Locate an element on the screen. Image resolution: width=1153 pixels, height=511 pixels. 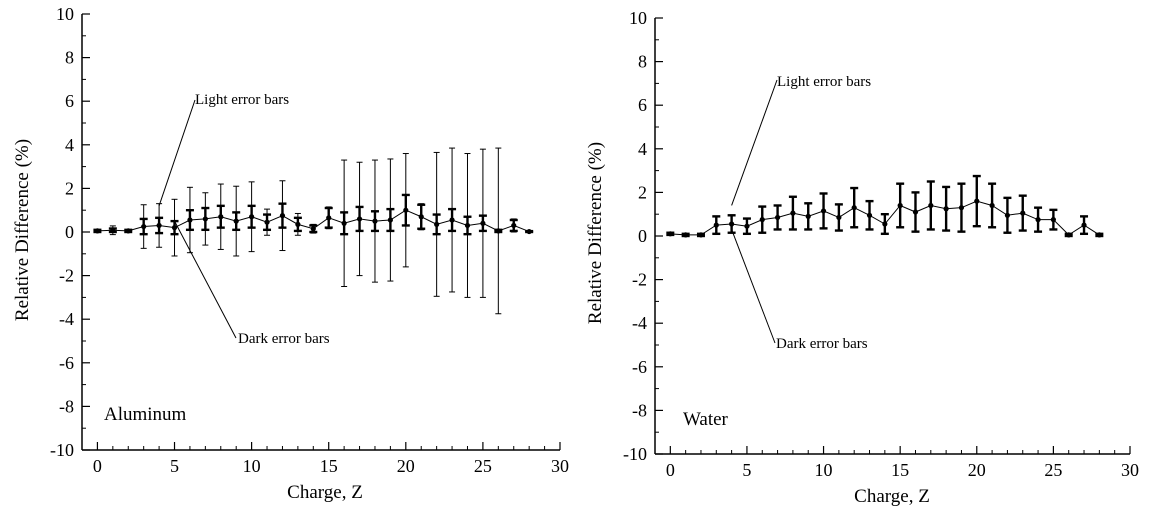
annotation-leader-light is located at coordinates (754, 142).